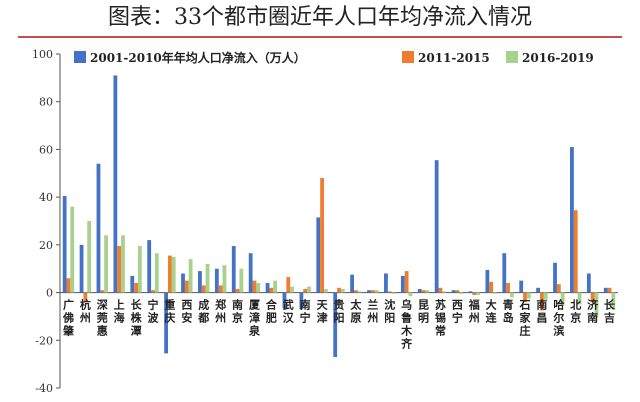  I want to click on legend-label: 2016-2019, so click(558, 58).